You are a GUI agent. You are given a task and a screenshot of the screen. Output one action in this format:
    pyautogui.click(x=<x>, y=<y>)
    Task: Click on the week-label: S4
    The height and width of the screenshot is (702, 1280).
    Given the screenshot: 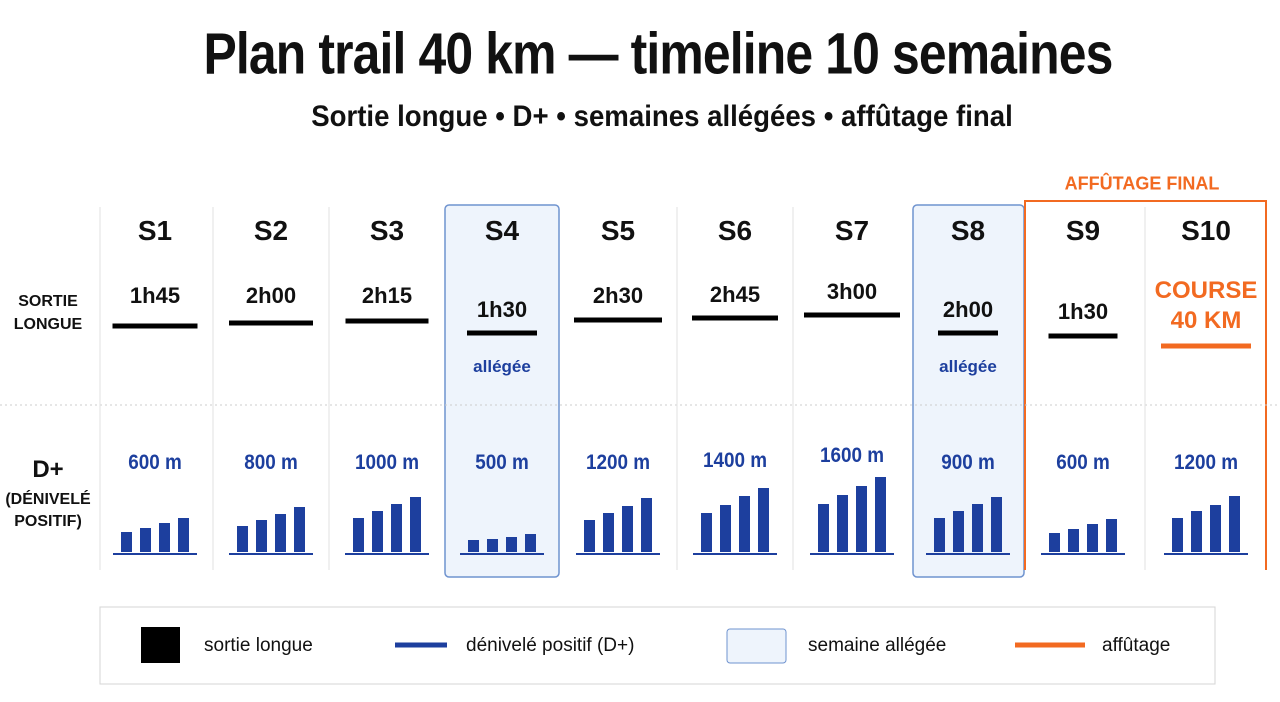 What is the action you would take?
    pyautogui.click(x=502, y=230)
    